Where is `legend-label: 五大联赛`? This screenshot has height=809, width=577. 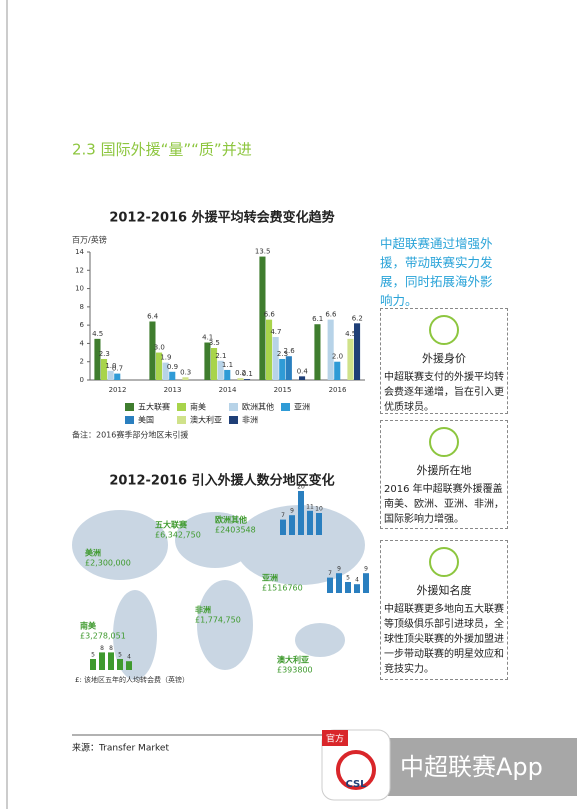
legend-label: 五大联赛 is located at coordinates (154, 407).